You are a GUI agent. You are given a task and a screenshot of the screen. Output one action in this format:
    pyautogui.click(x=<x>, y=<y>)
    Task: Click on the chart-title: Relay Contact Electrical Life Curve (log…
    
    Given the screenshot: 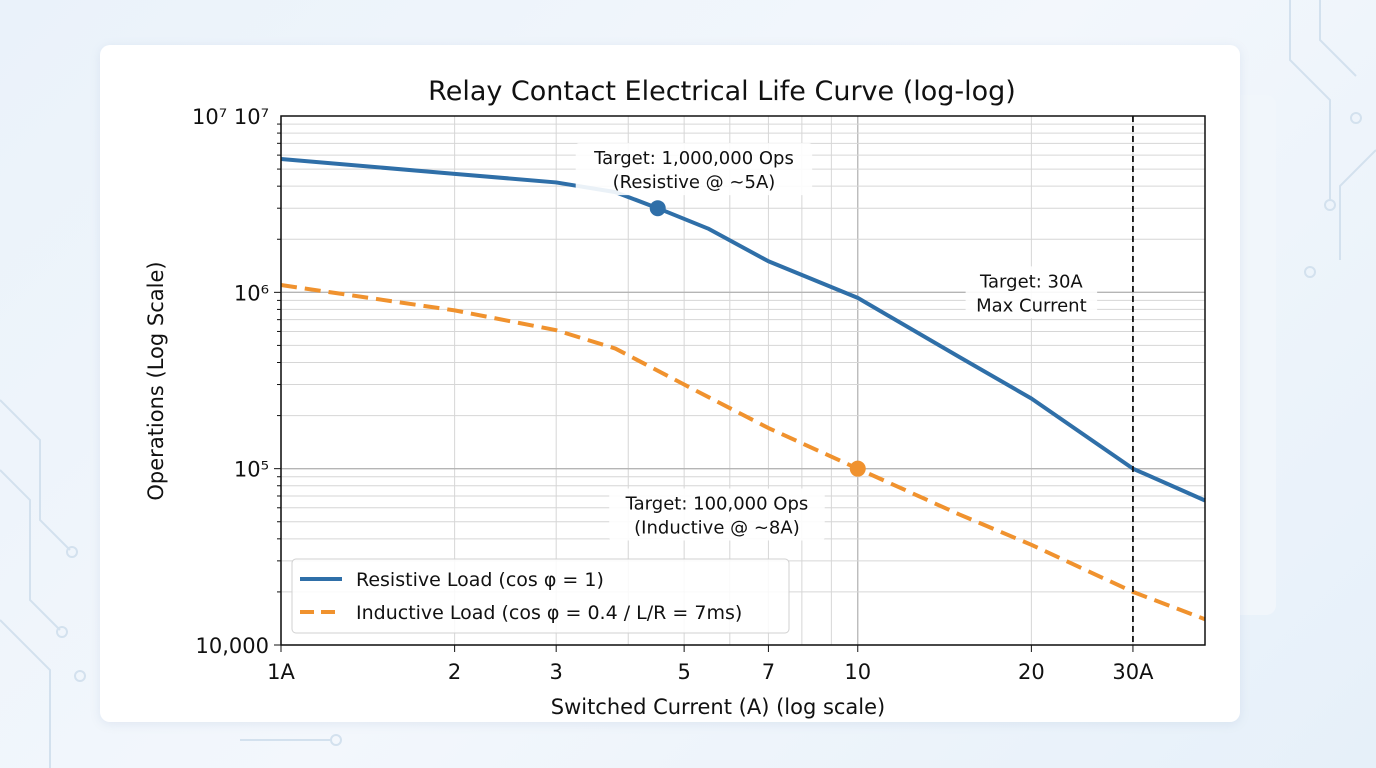 What is the action you would take?
    pyautogui.click(x=722, y=91)
    